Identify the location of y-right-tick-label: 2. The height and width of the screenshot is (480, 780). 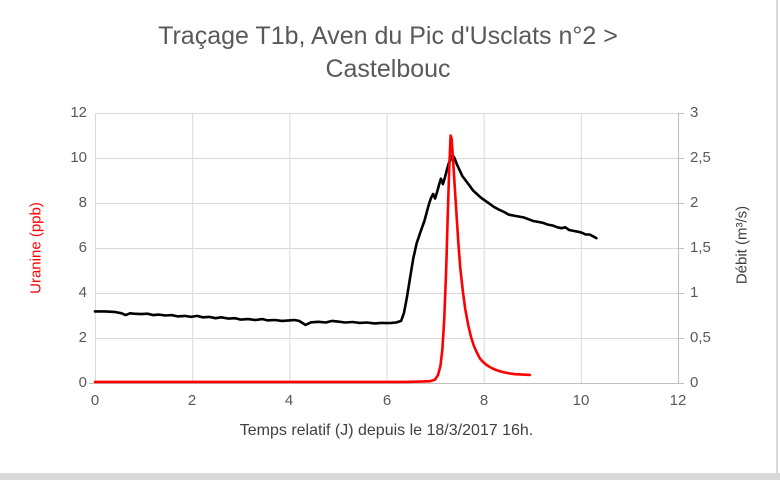
(694, 202).